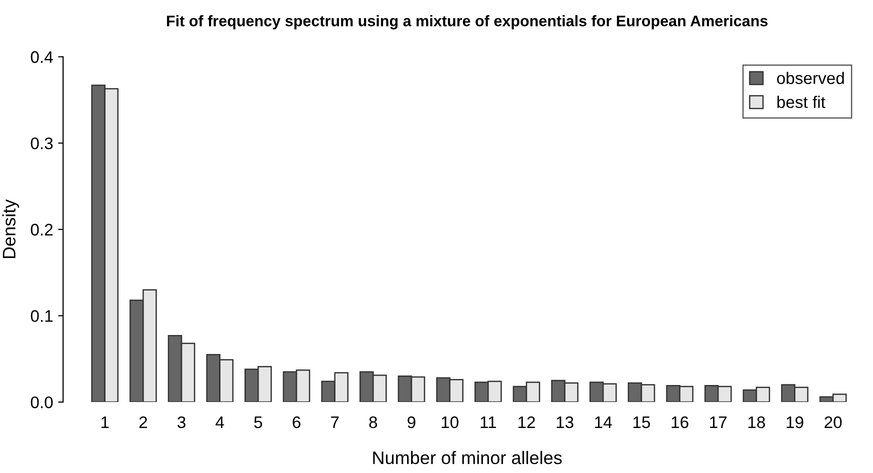  Describe the element at coordinates (680, 422) in the screenshot. I see `x-tick-label: 16` at that location.